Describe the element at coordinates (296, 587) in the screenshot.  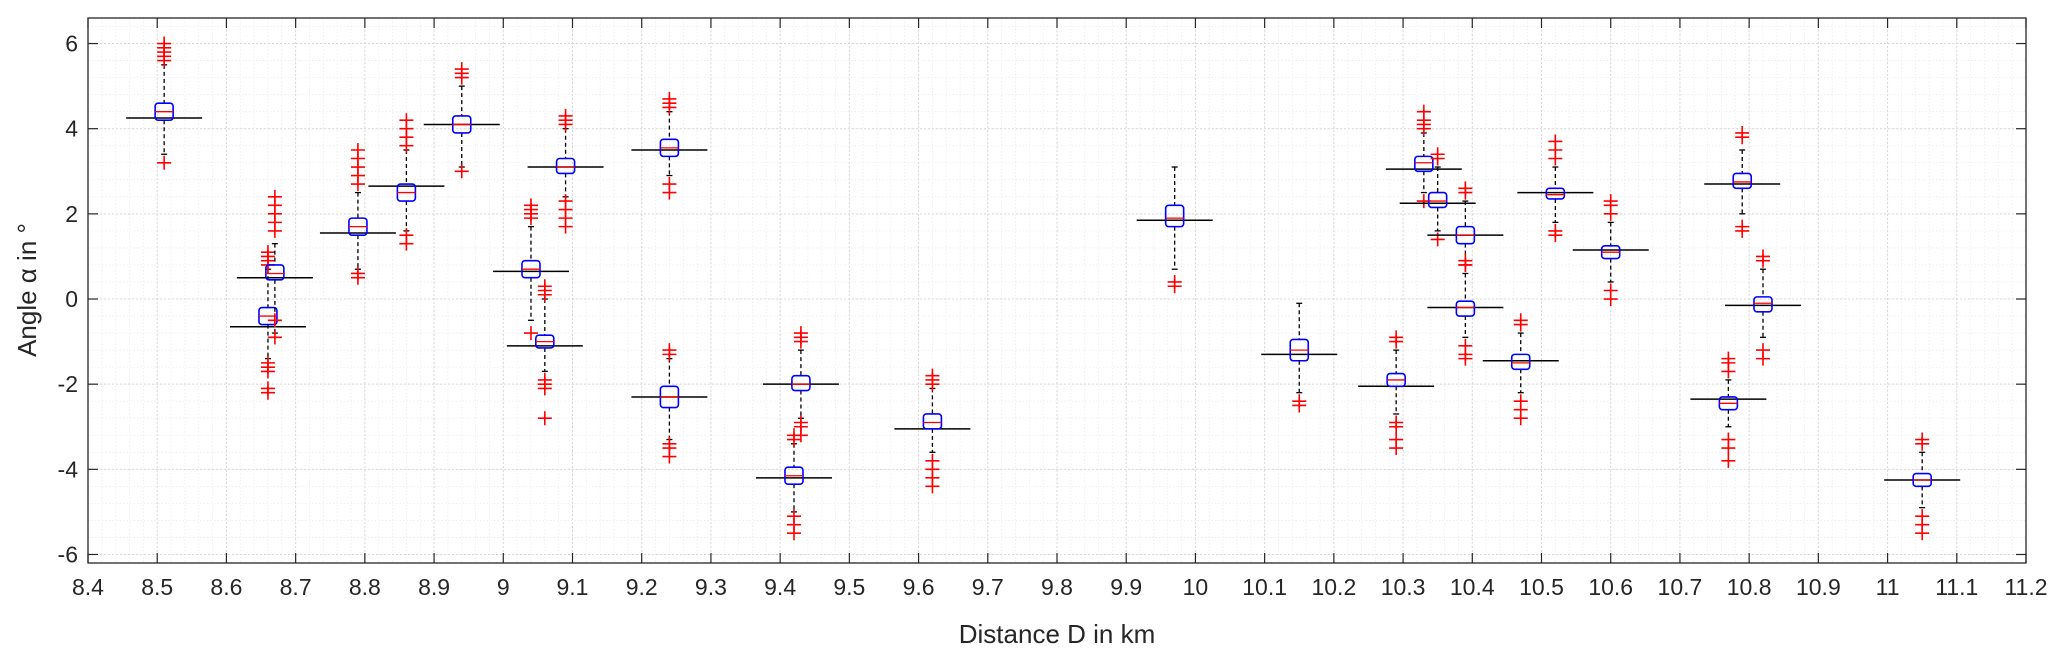
I see `x-tick-label: 8.7` at that location.